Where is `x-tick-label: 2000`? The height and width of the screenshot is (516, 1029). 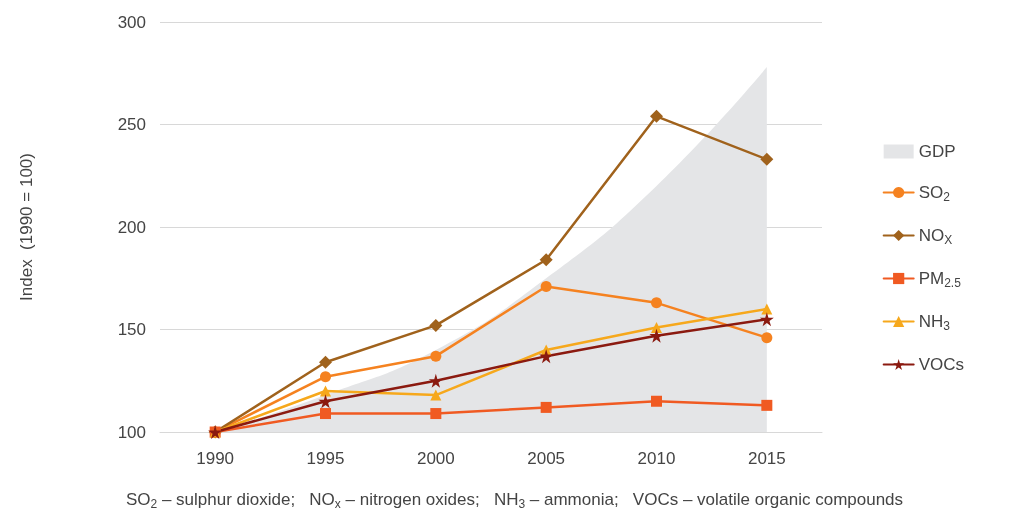 x-tick-label: 2000 is located at coordinates (435, 458).